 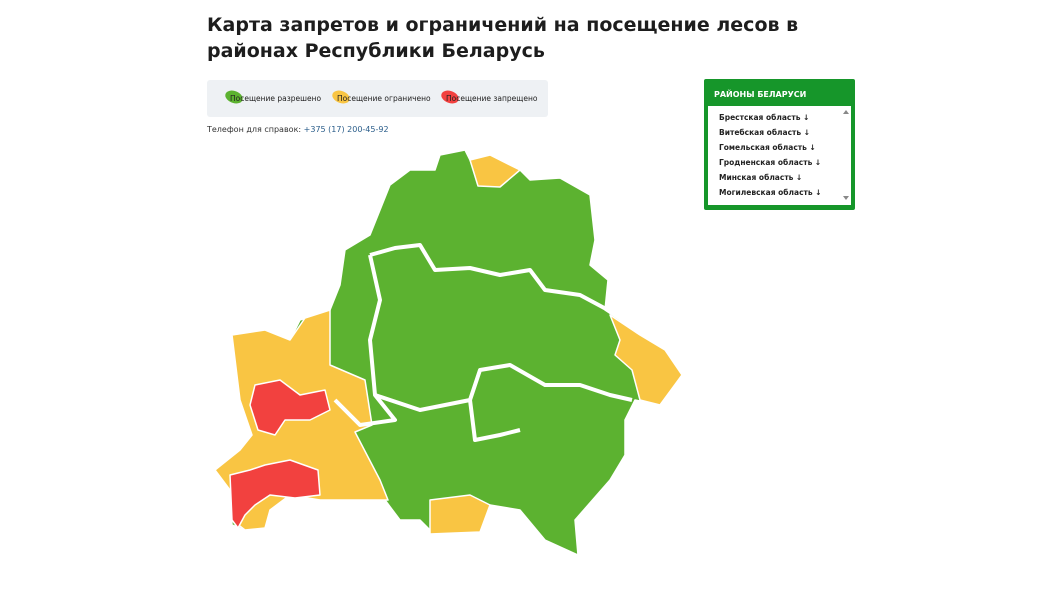 What do you see at coordinates (846, 155) in the screenshot?
I see `scrollbar` at bounding box center [846, 155].